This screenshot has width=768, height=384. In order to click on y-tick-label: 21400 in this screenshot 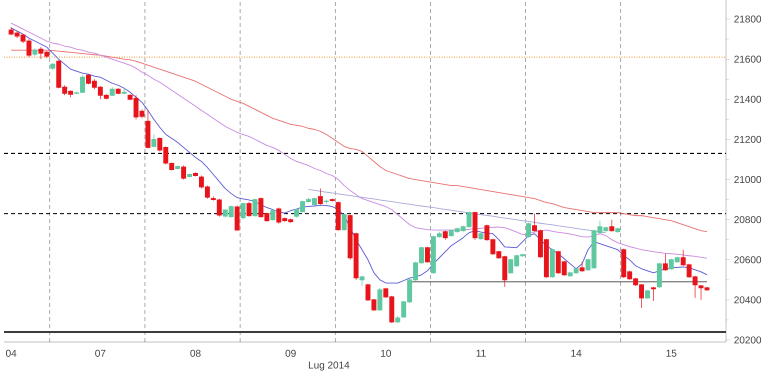, I will do `click(748, 99)`.